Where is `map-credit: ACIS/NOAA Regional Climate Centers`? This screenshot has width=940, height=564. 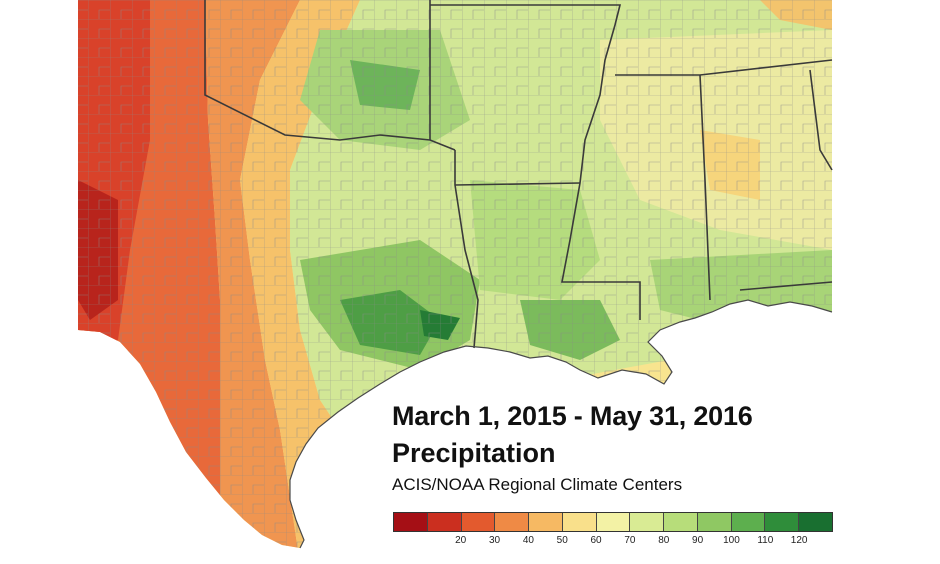
map-credit: ACIS/NOAA Regional Climate Centers is located at coordinates (537, 484).